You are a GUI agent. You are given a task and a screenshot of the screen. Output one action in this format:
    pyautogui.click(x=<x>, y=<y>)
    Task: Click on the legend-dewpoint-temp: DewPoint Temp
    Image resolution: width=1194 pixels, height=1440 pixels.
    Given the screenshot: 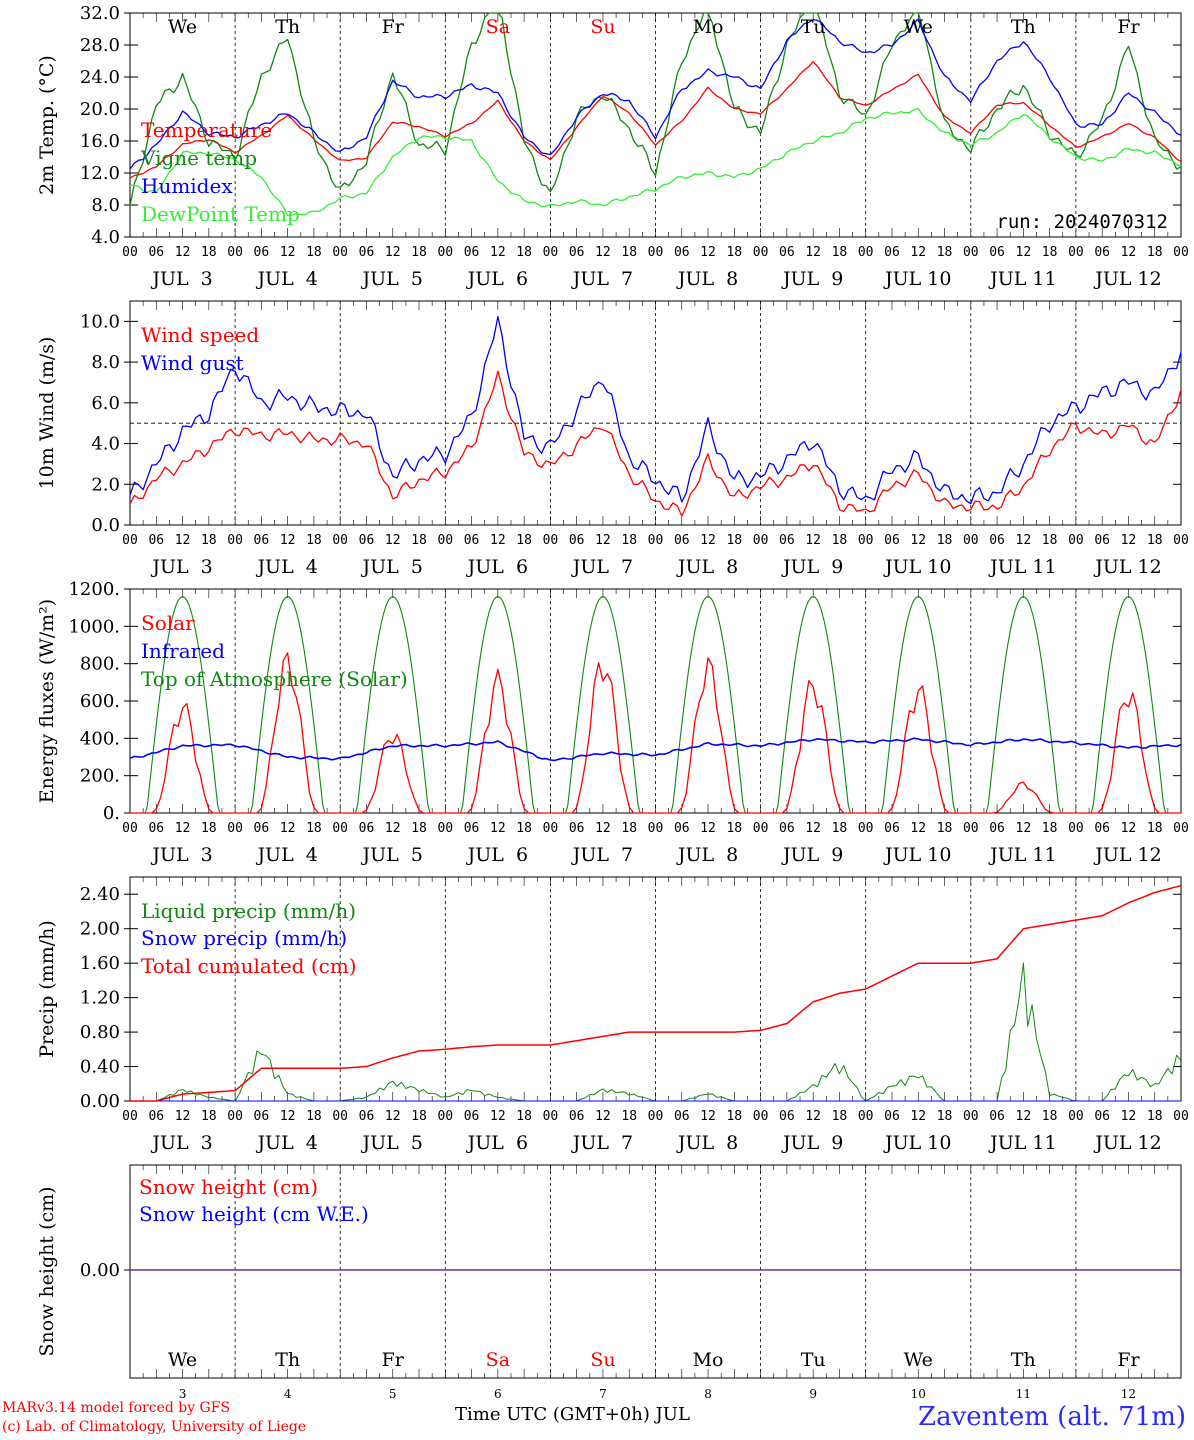 What is the action you would take?
    pyautogui.click(x=220, y=214)
    